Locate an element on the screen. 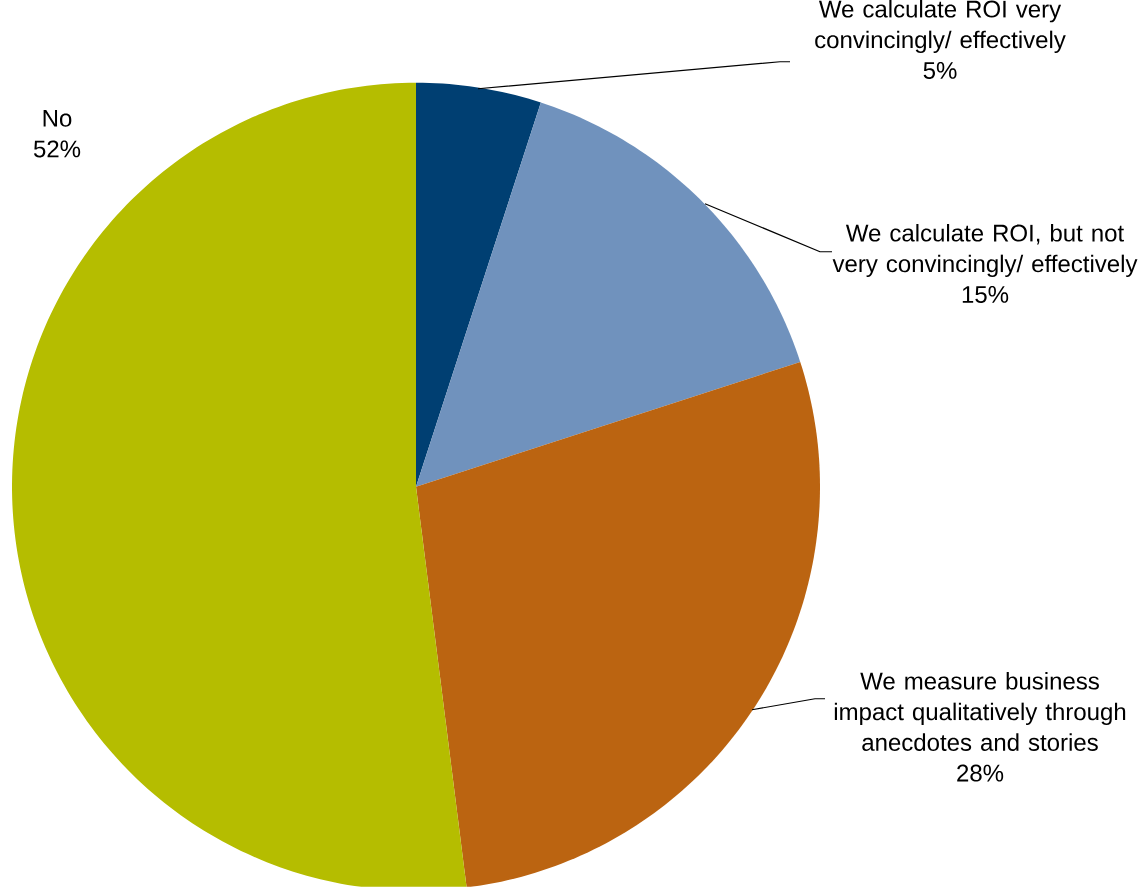 This screenshot has height=887, width=1143. slice-label: We measure business impact qualitatively through anecdotes and stories is located at coordinates (980, 712).